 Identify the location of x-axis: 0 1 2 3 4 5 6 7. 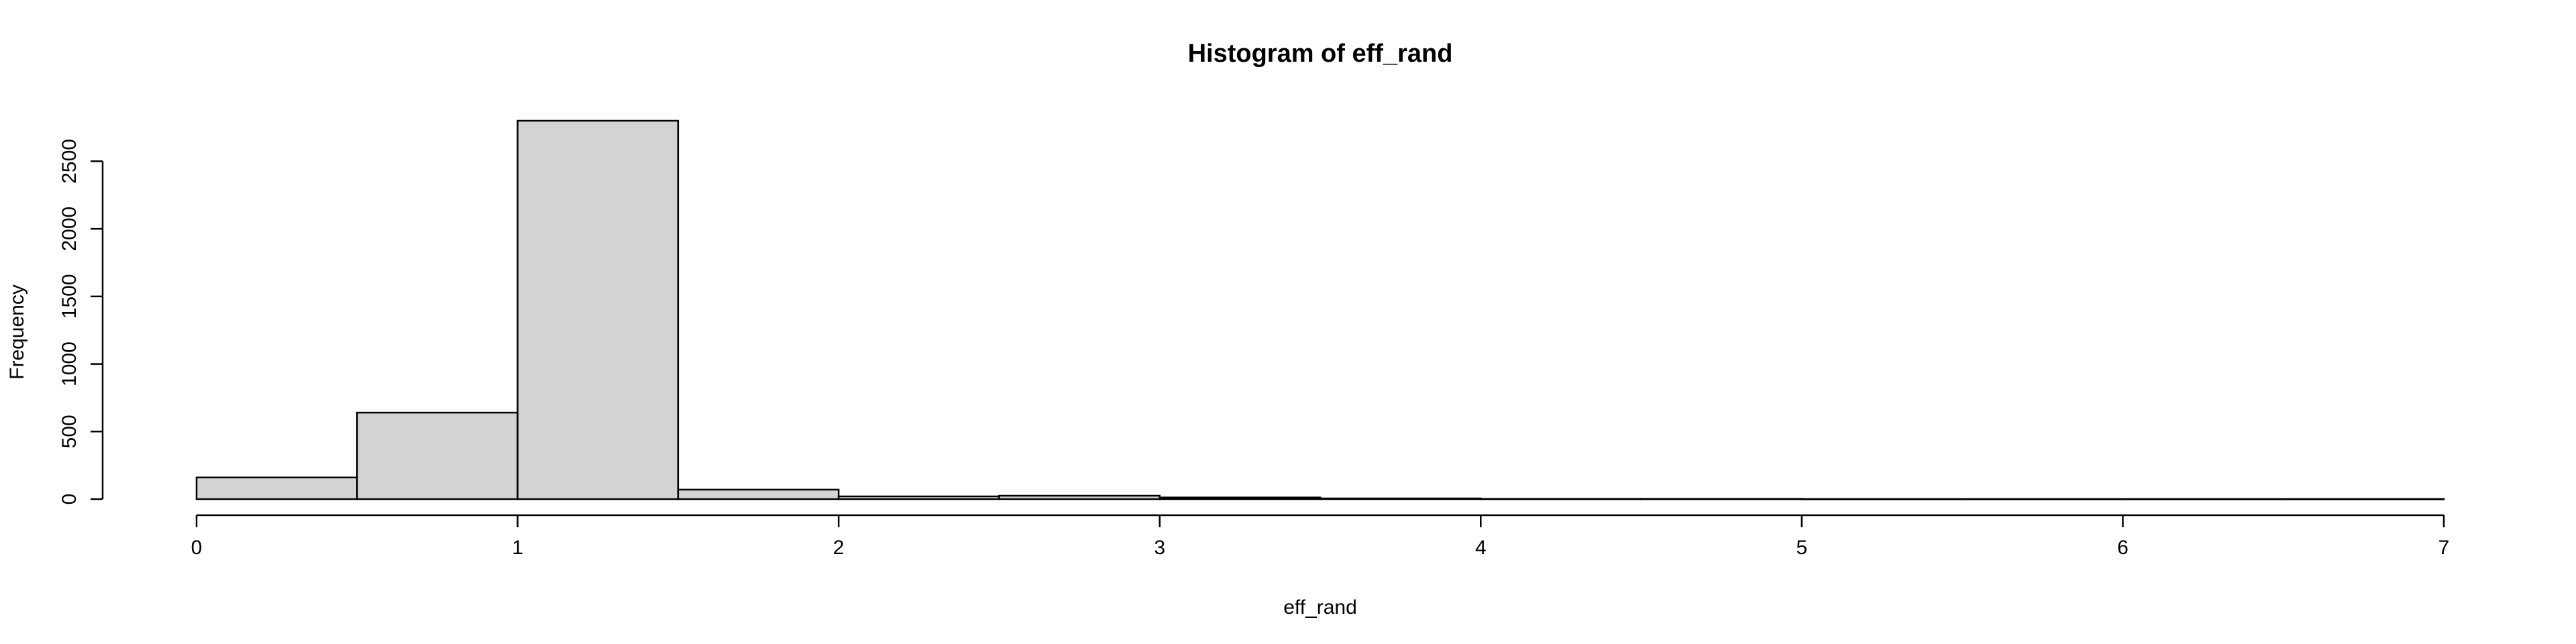
(1320, 536).